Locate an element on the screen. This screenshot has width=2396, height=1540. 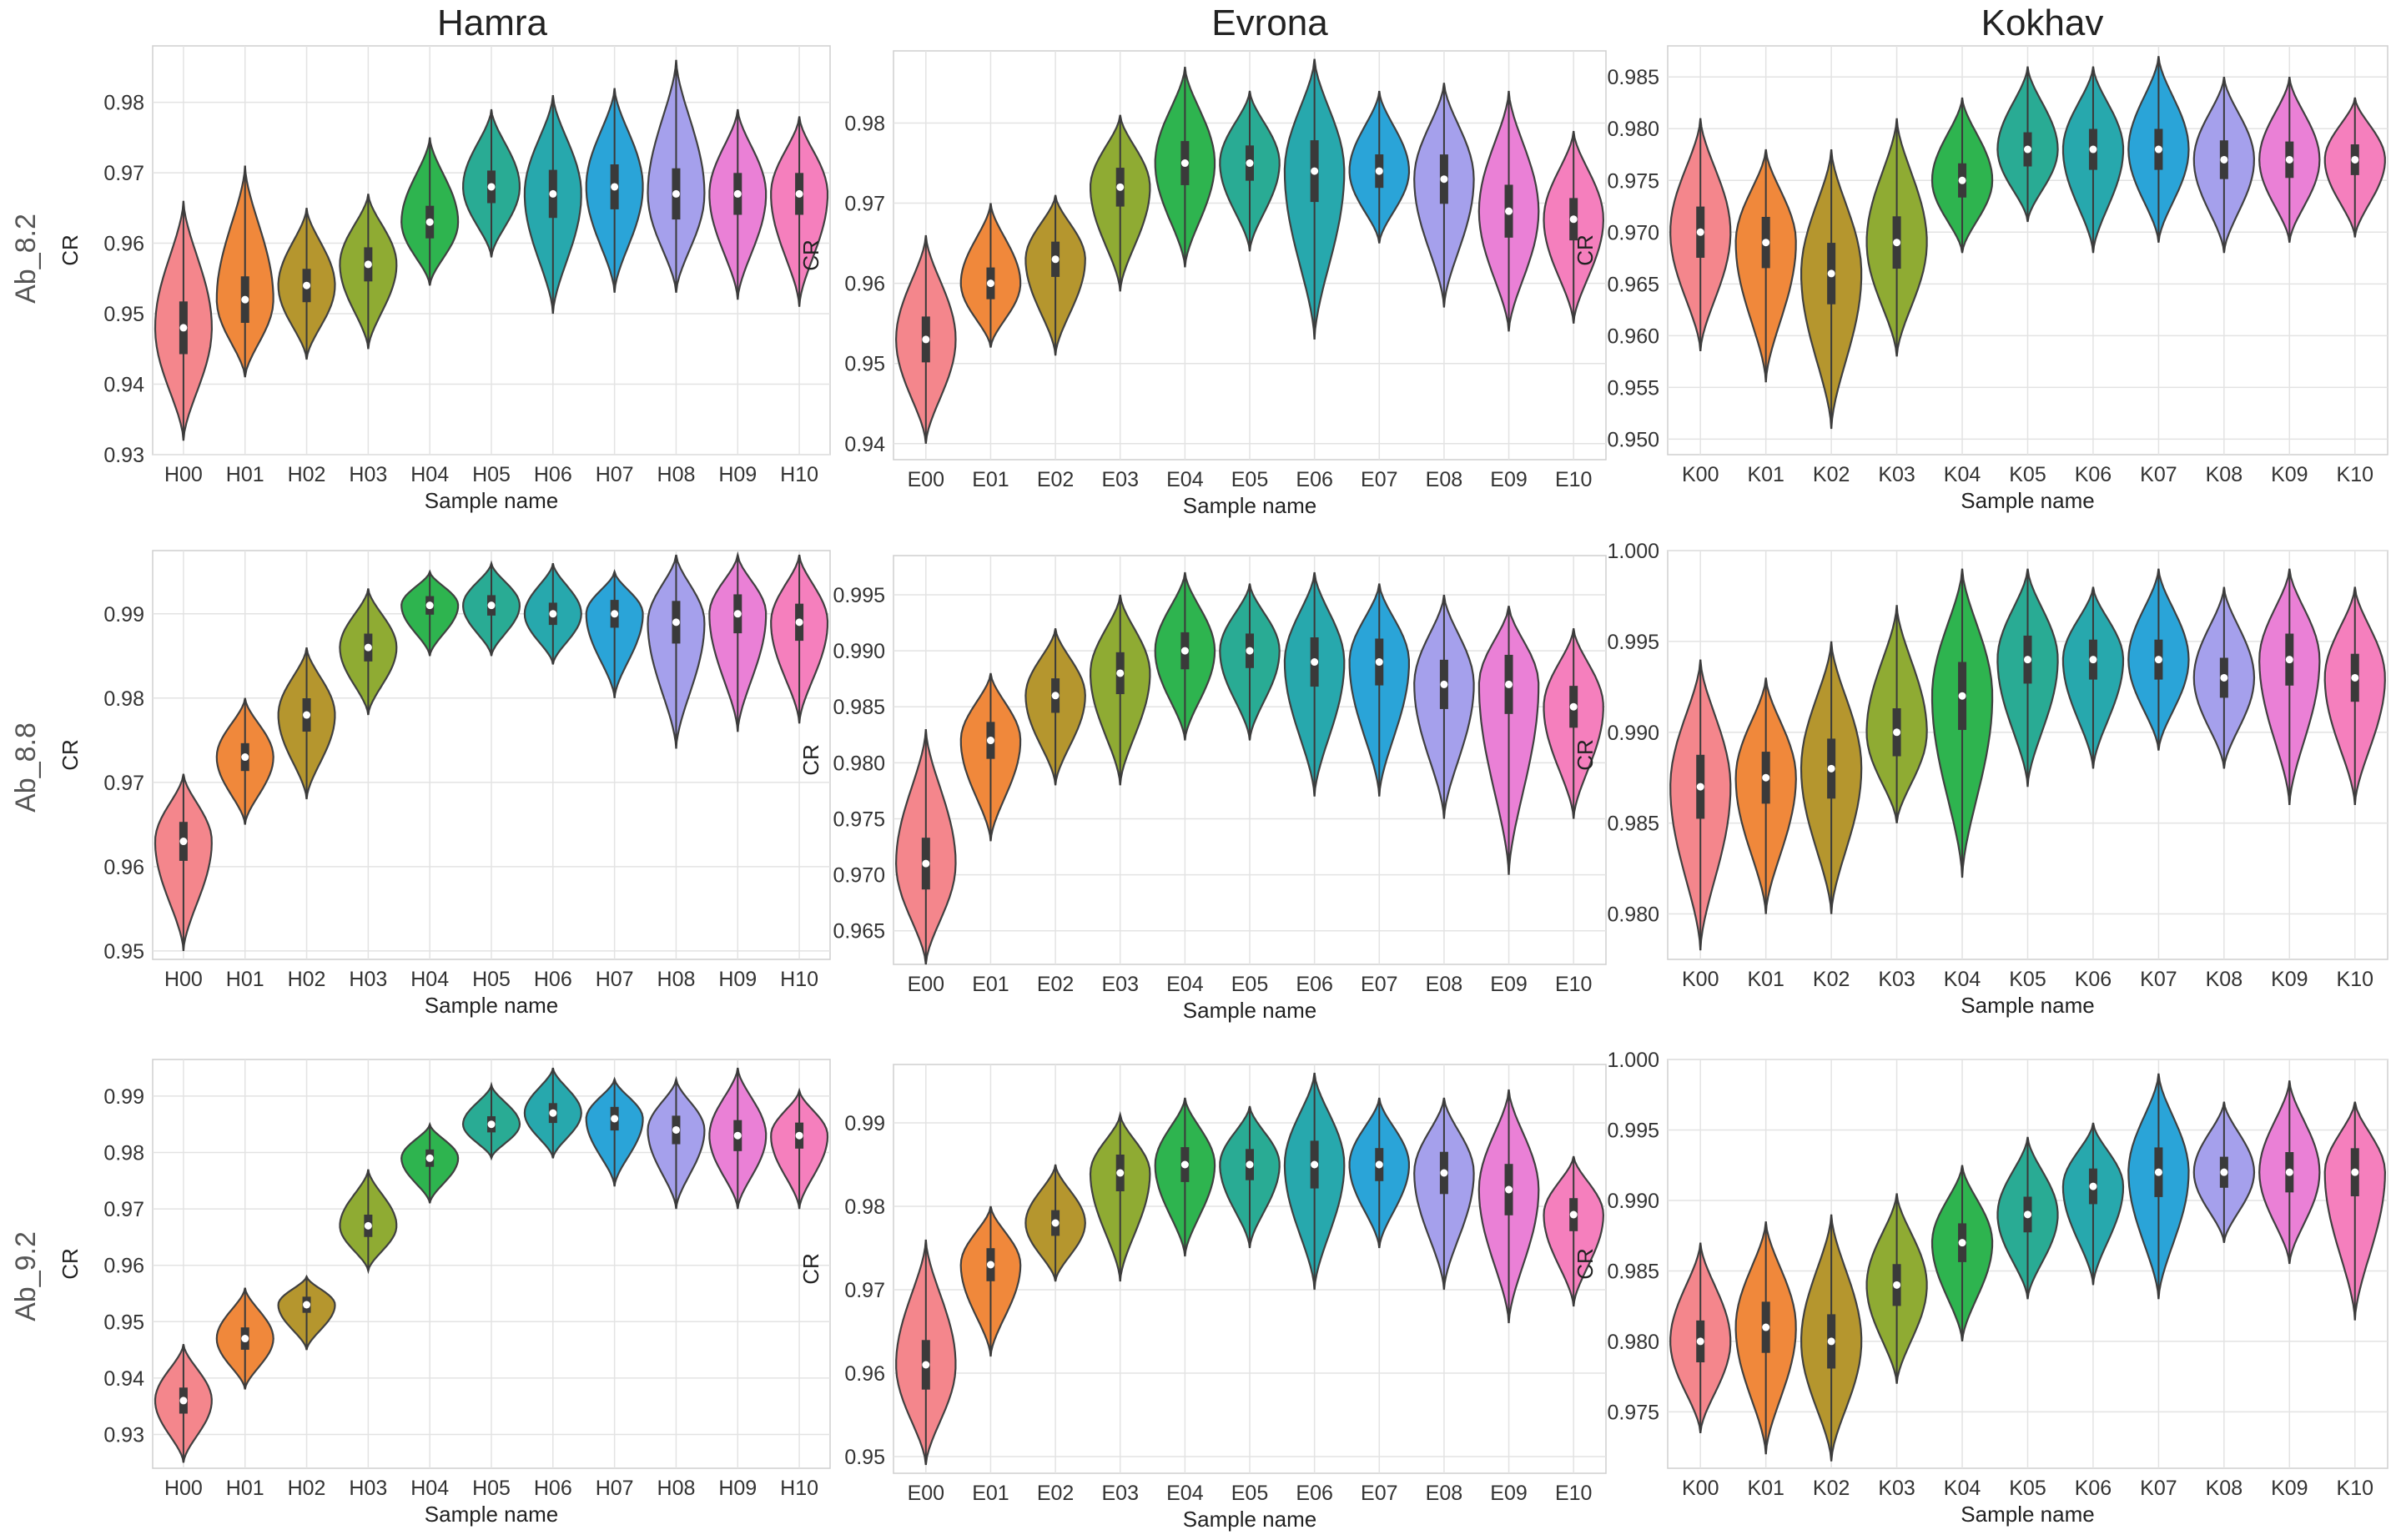
x-tick-label: E08 is located at coordinates (1444, 984).